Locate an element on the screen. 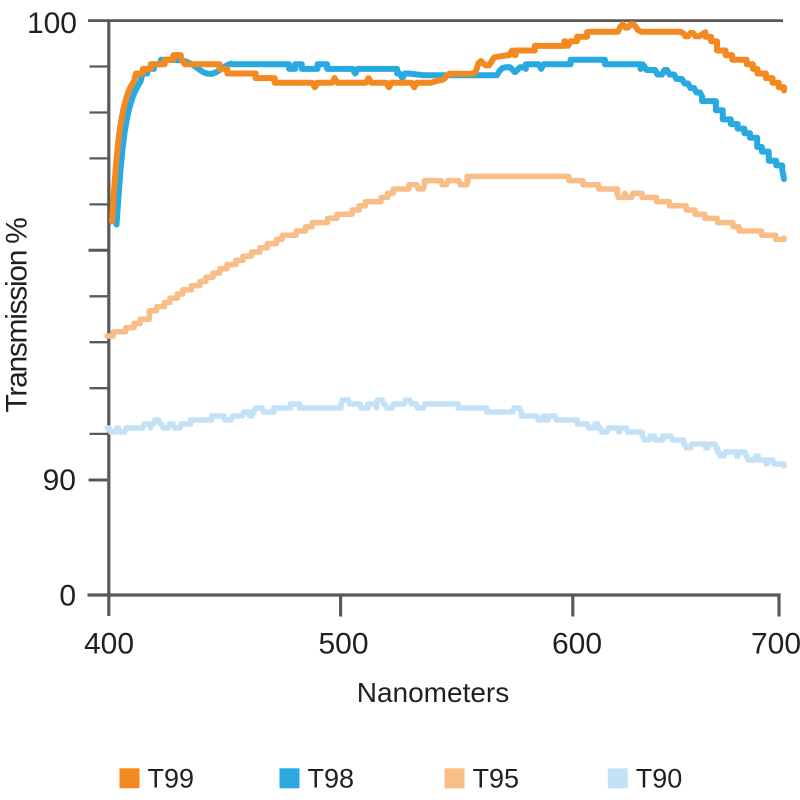  svg-text: Nanometers is located at coordinates (433, 692).